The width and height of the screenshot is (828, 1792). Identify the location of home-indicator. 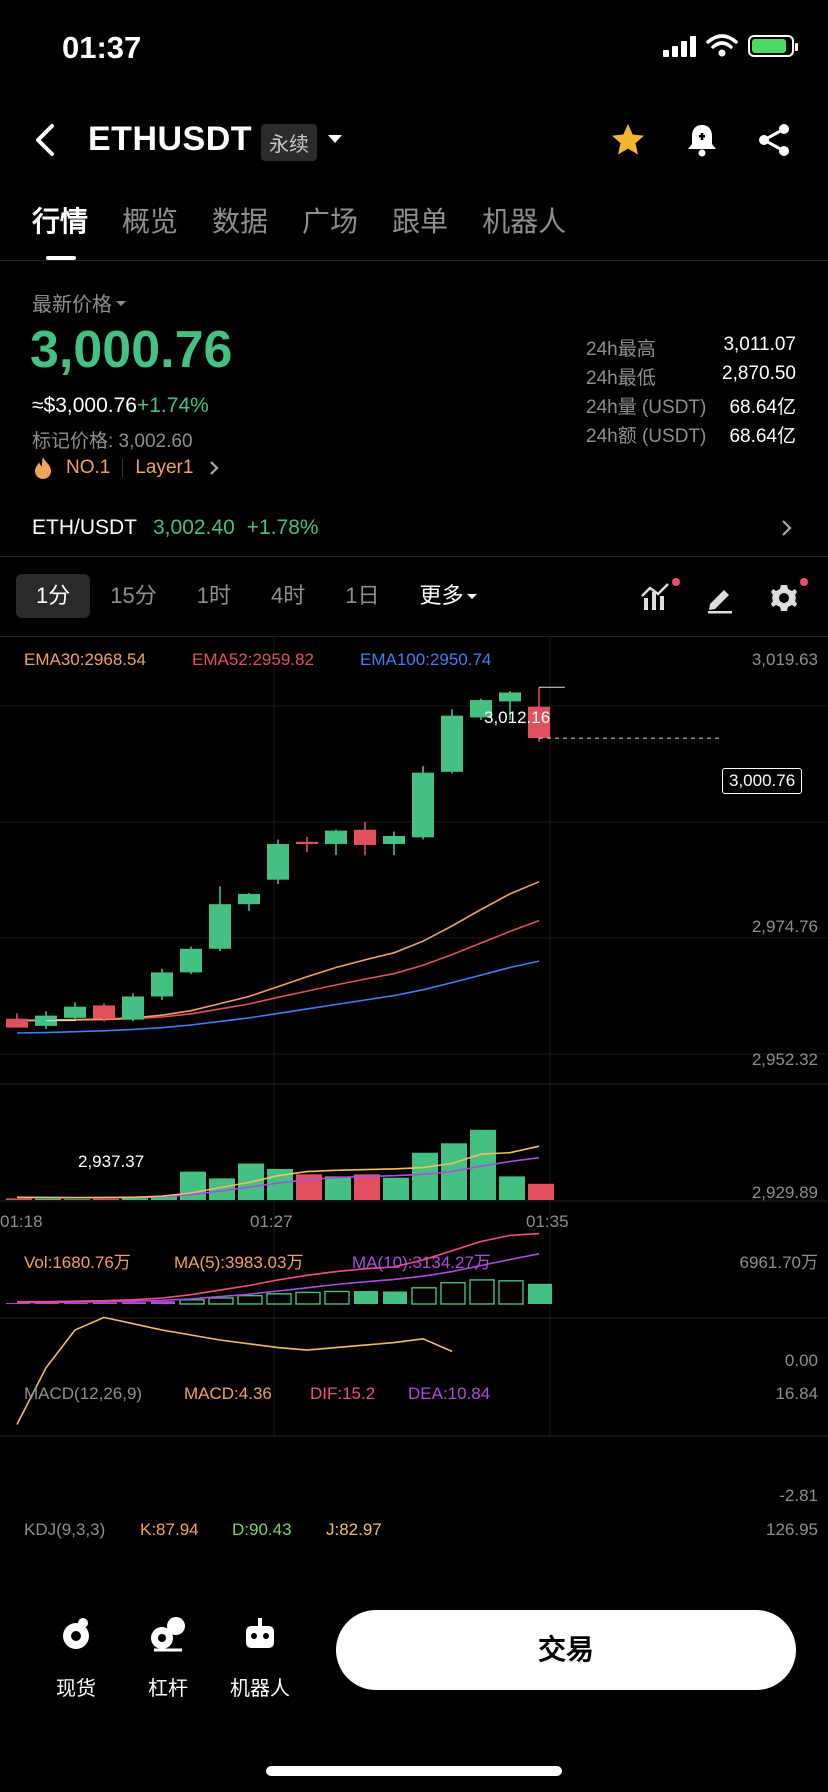
(414, 1771).